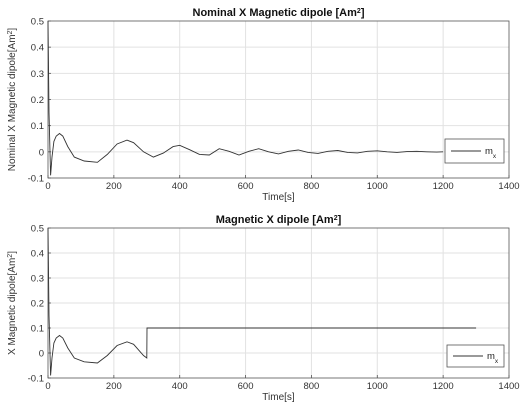  What do you see at coordinates (13, 100) in the screenshot?
I see `y-axis-label: Nominal X Magnetic dipole[Am2]` at bounding box center [13, 100].